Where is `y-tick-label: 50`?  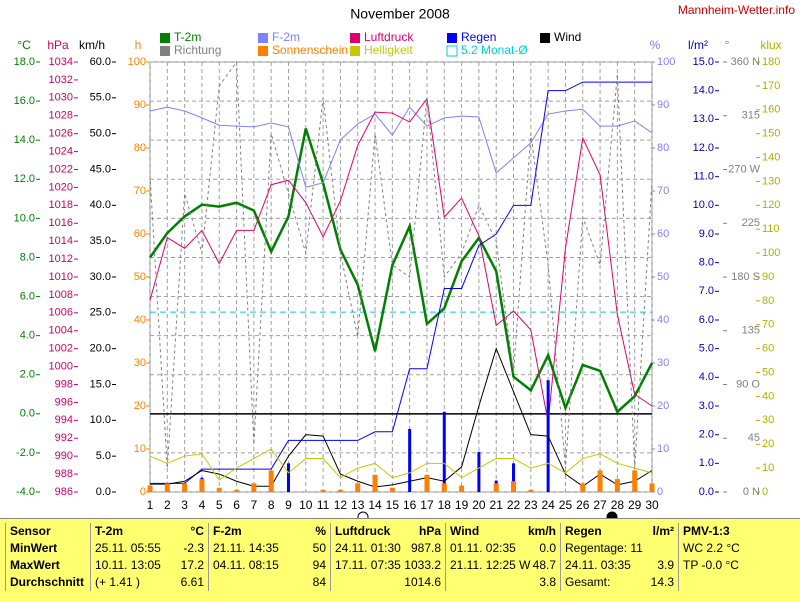
y-tick-label: 50 is located at coordinates (663, 277).